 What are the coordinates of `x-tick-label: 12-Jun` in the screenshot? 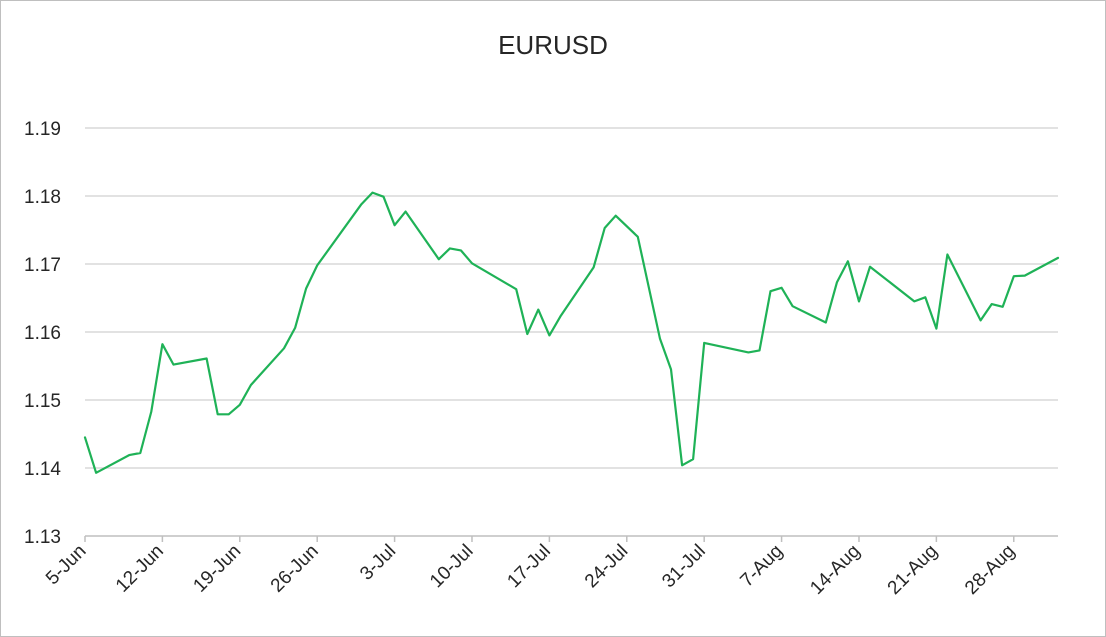 It's located at (140, 569).